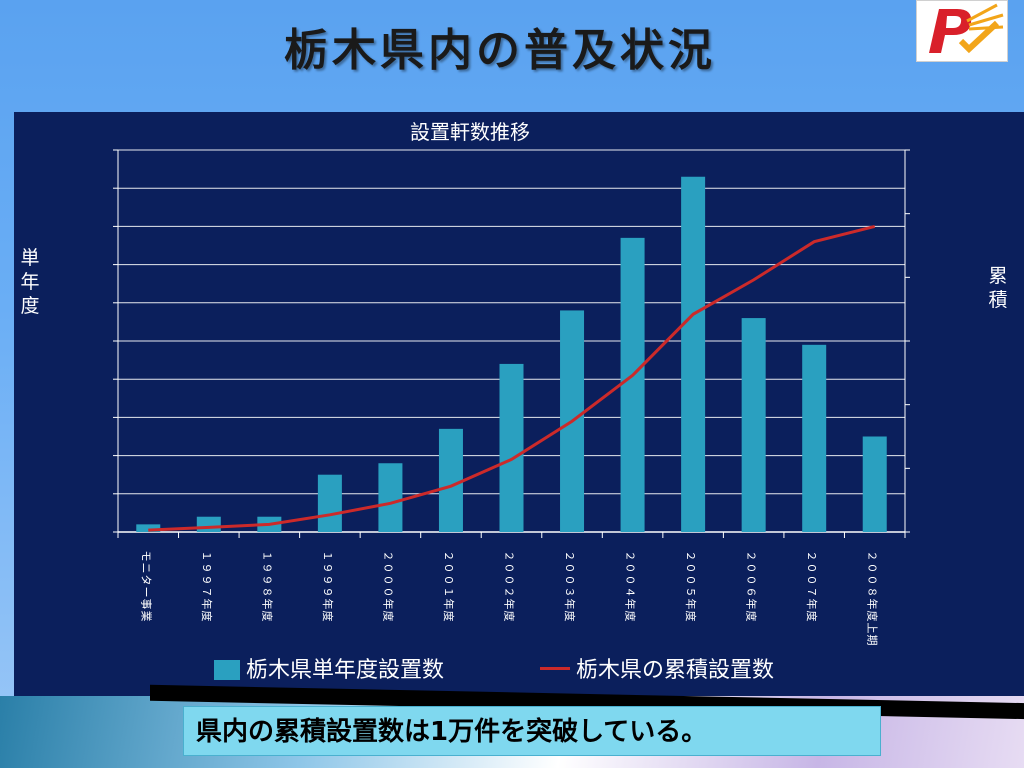 This screenshot has width=1024, height=768. Describe the element at coordinates (470, 132) in the screenshot. I see `chart-title: 設置軒数推移` at that location.